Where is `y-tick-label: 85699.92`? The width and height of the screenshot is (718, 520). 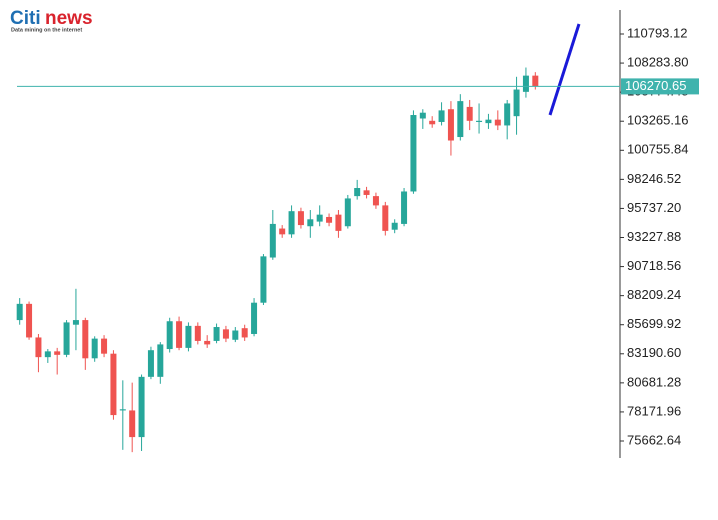 y-tick-label: 85699.92 is located at coordinates (654, 323).